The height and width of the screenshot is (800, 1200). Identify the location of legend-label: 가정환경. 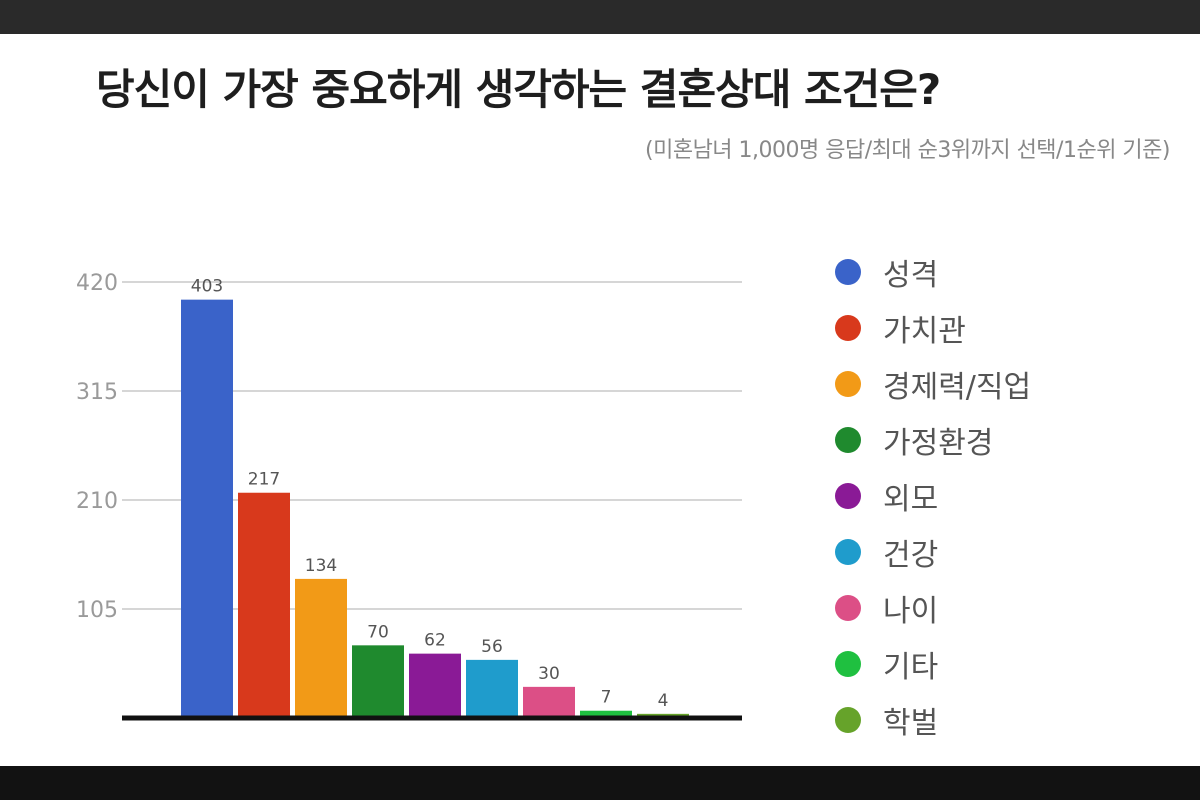
(938, 443).